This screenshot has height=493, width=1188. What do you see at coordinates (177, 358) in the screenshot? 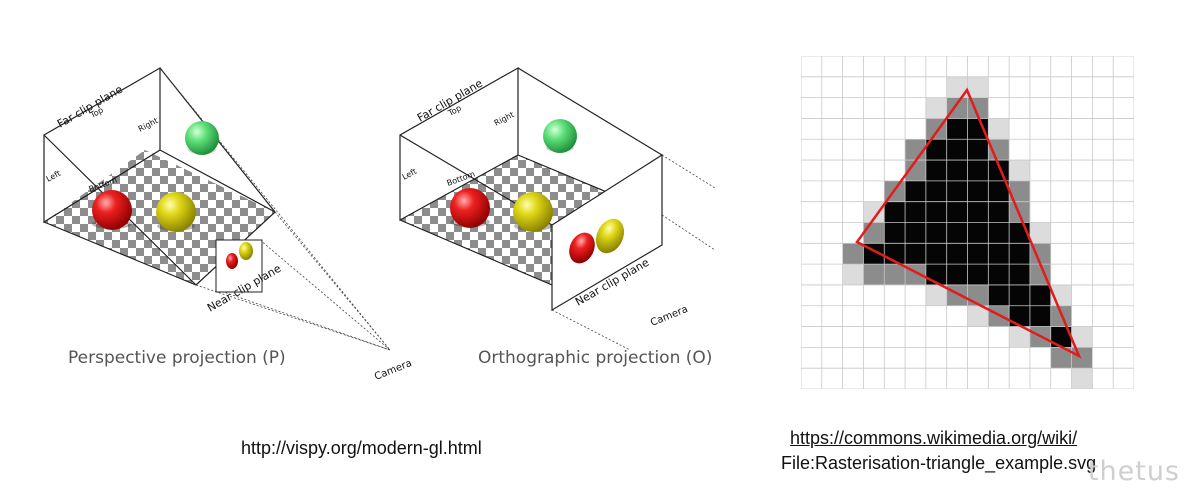
I see `perspective-caption: Perspective projection (P)` at bounding box center [177, 358].